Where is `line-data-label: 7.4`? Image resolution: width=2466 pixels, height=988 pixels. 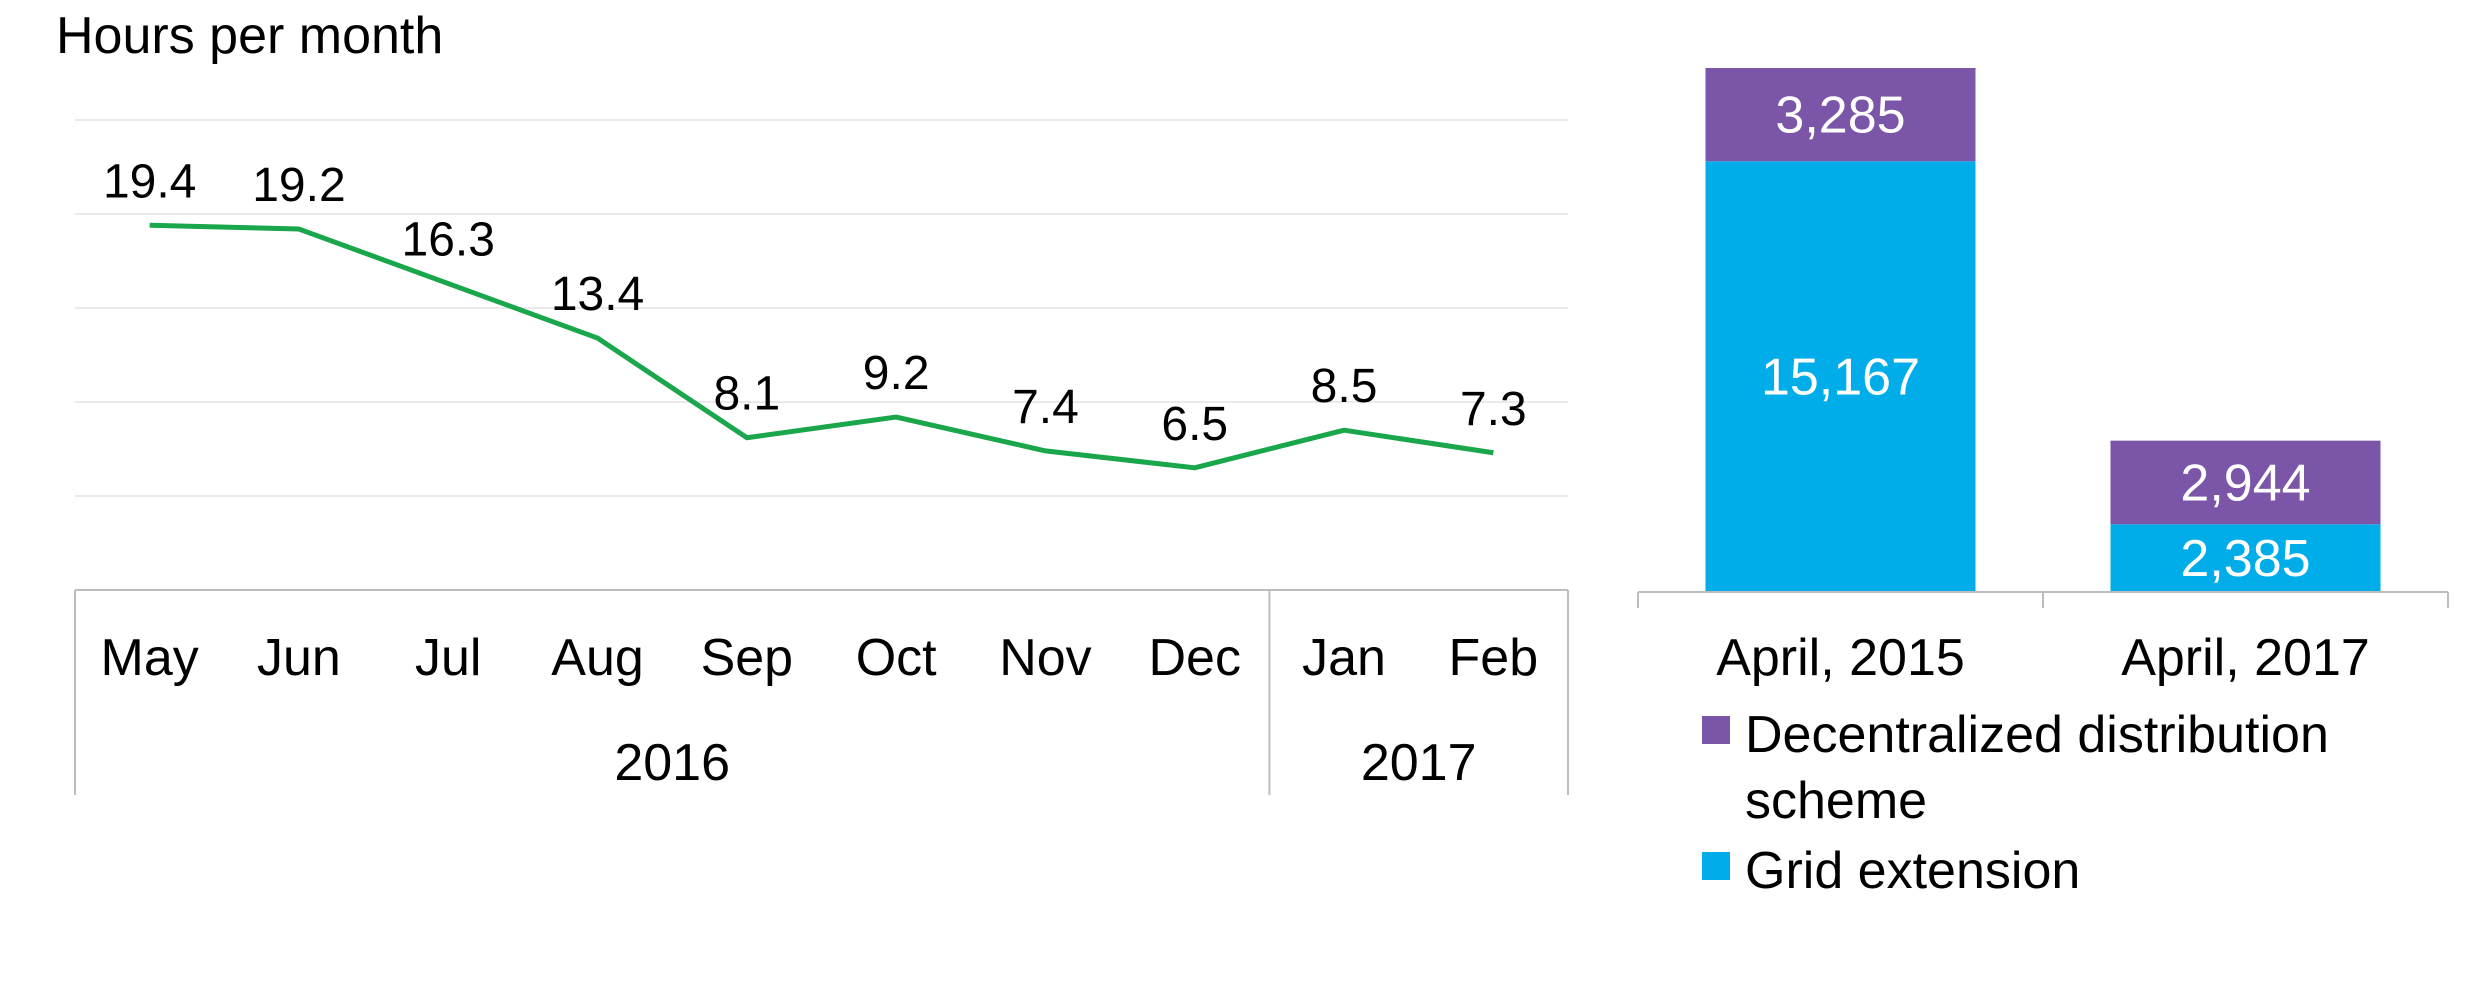 line-data-label: 7.4 is located at coordinates (1045, 407).